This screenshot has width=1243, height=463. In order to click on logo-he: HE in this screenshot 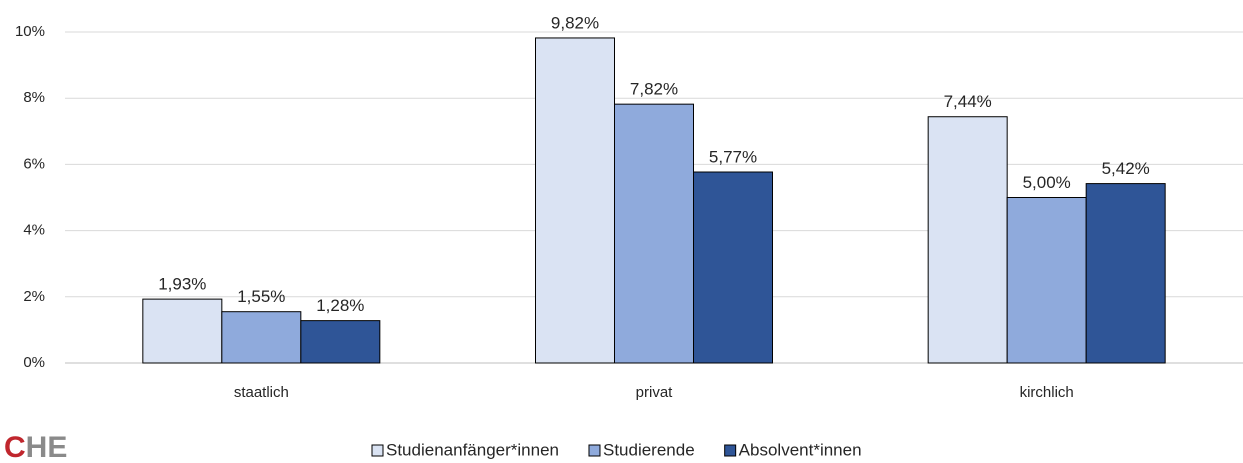, I will do `click(47, 447)`.